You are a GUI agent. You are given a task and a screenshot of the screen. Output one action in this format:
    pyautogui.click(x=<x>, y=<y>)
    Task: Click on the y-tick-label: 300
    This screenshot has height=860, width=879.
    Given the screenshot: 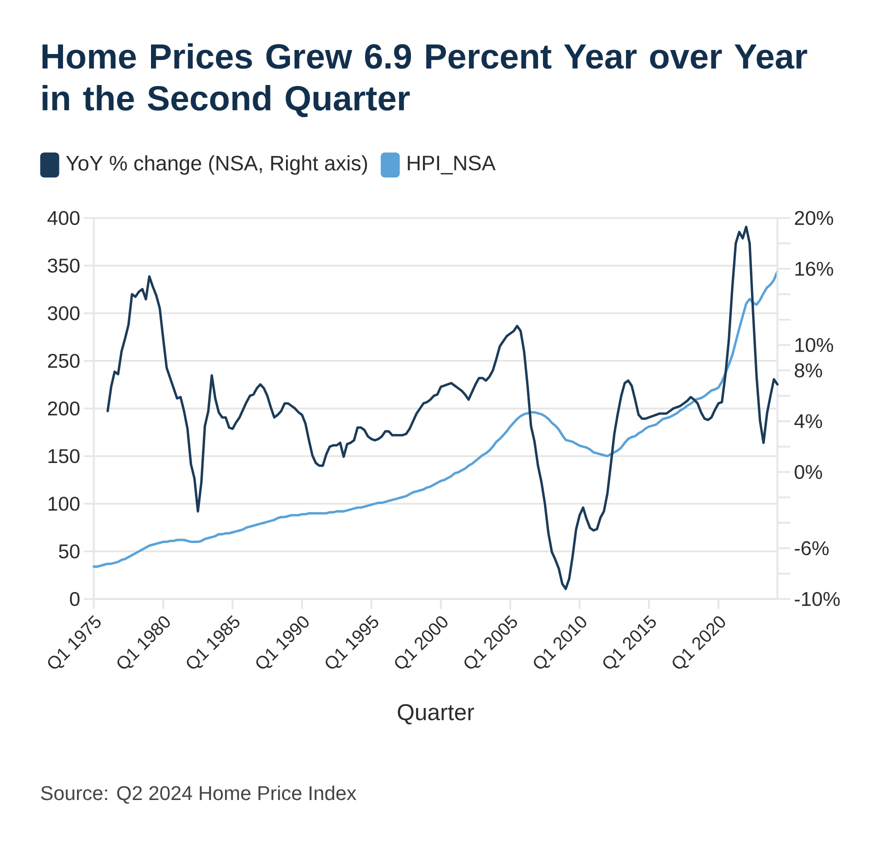 What is the action you would take?
    pyautogui.click(x=64, y=313)
    